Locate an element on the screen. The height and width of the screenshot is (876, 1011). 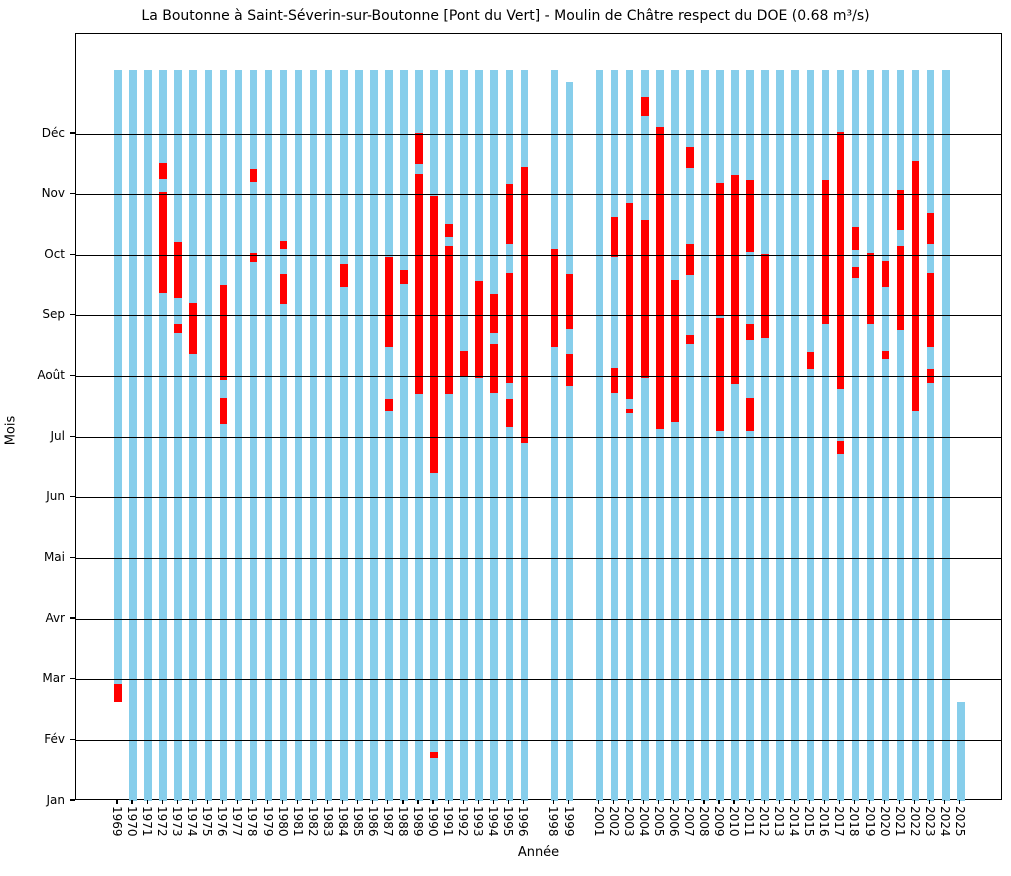
x-tick-label-2004: 2004 is located at coordinates (643, 821).